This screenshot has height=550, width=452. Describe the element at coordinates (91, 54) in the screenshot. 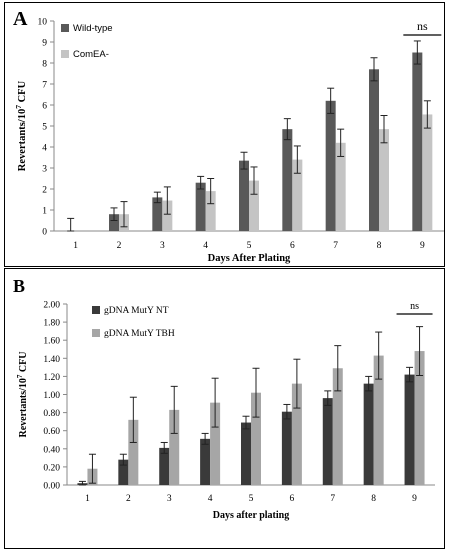

I see `legend-label: ComEA-` at that location.